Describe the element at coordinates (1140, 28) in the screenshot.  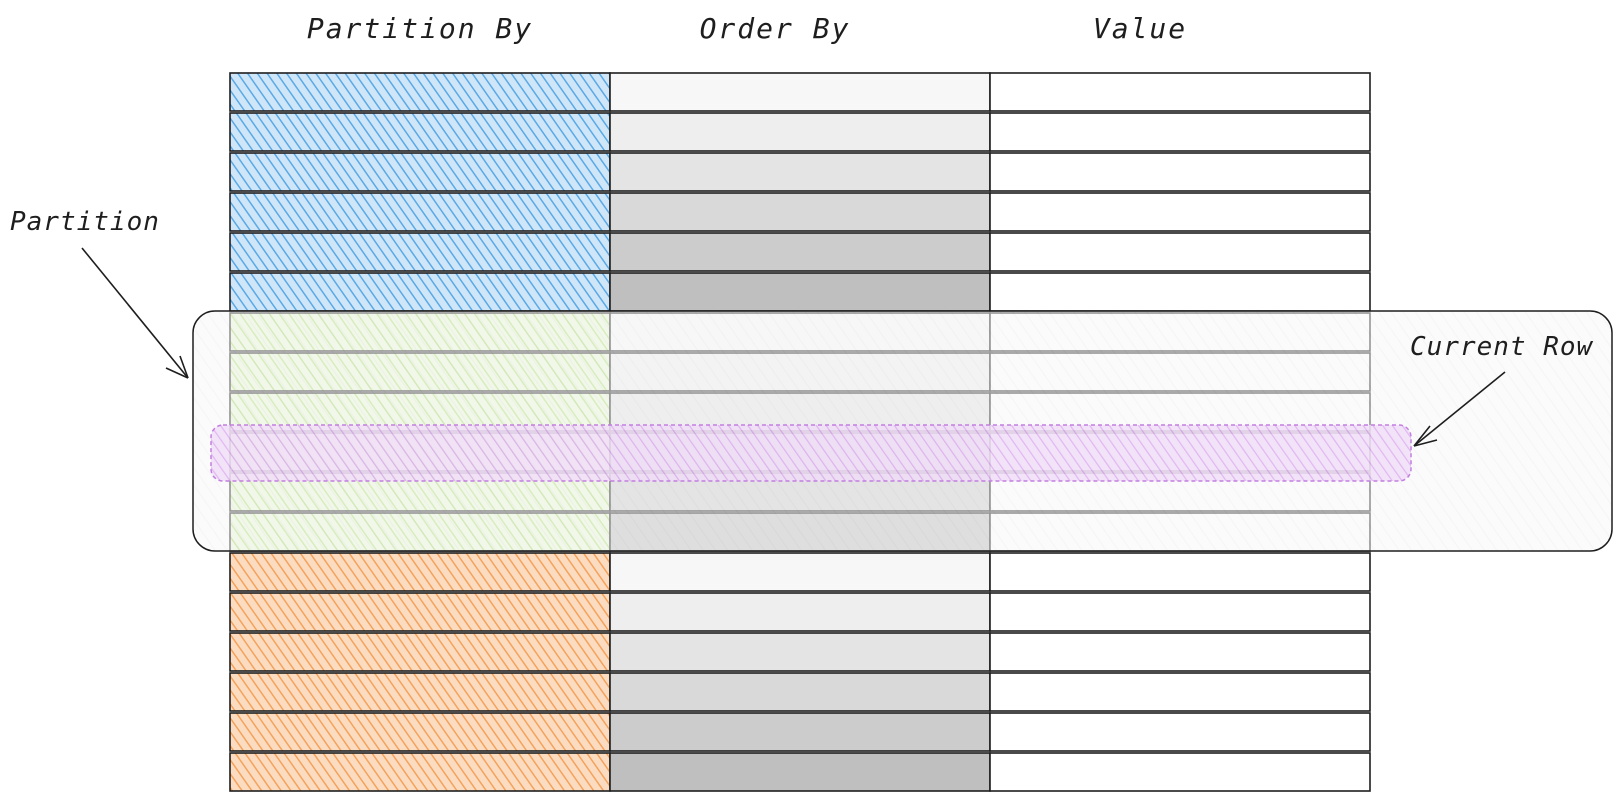
I see `header-value: Value` at that location.